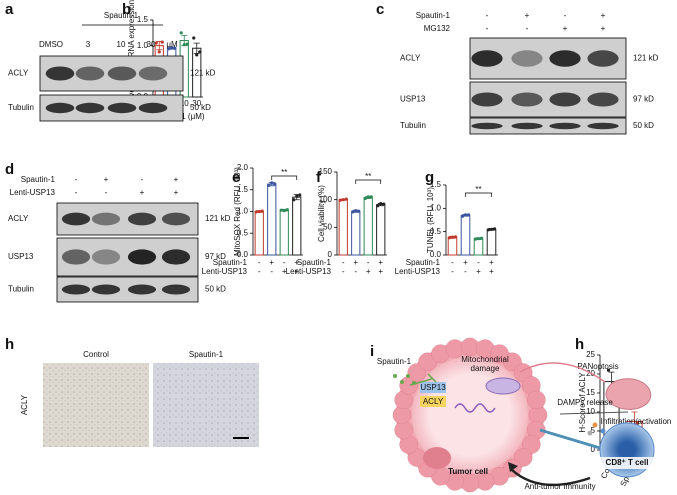  I want to click on damps-label: DAMPs release, so click(585, 402).